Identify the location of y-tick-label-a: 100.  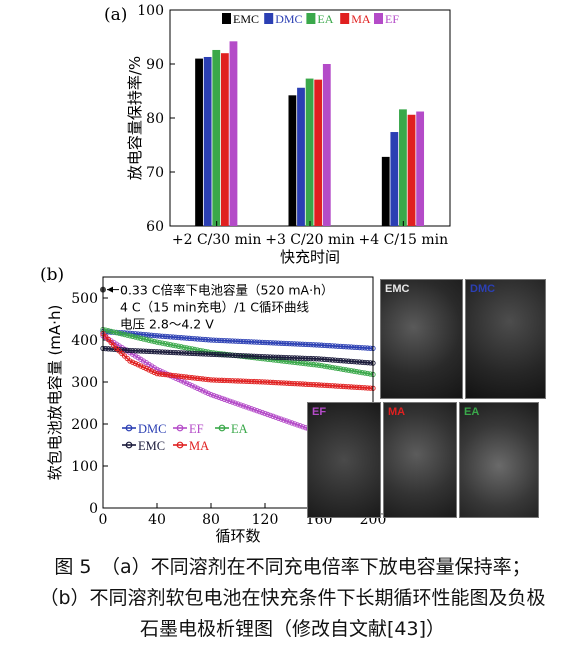
(150, 11).